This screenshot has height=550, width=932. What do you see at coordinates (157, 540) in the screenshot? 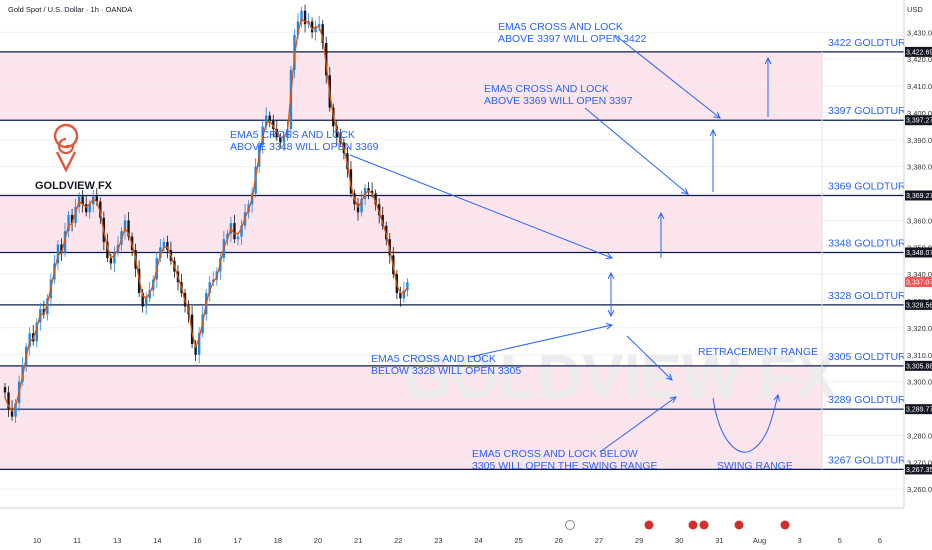
I see `x-tick-label: 14` at bounding box center [157, 540].